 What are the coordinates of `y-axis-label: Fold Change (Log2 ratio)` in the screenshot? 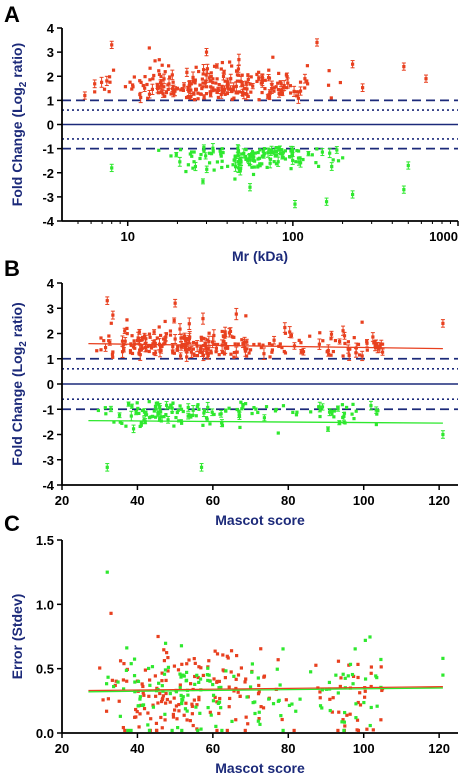 It's located at (19, 383).